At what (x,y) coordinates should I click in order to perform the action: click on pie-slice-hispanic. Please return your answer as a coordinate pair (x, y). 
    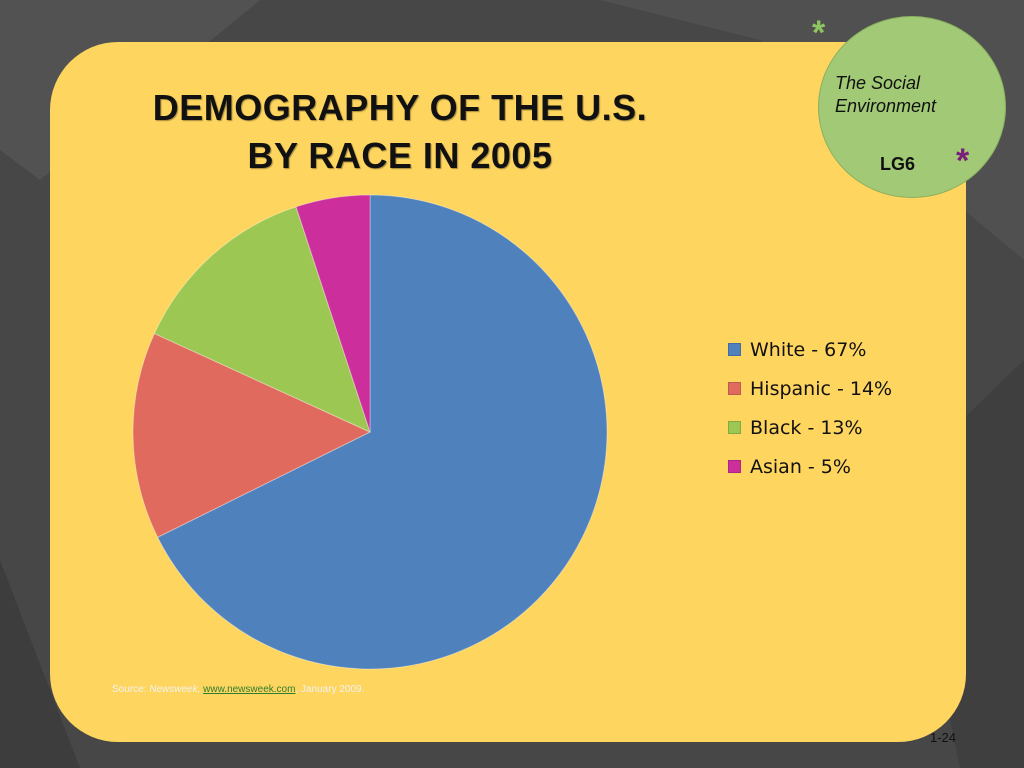
    Looking at the image, I should click on (252, 435).